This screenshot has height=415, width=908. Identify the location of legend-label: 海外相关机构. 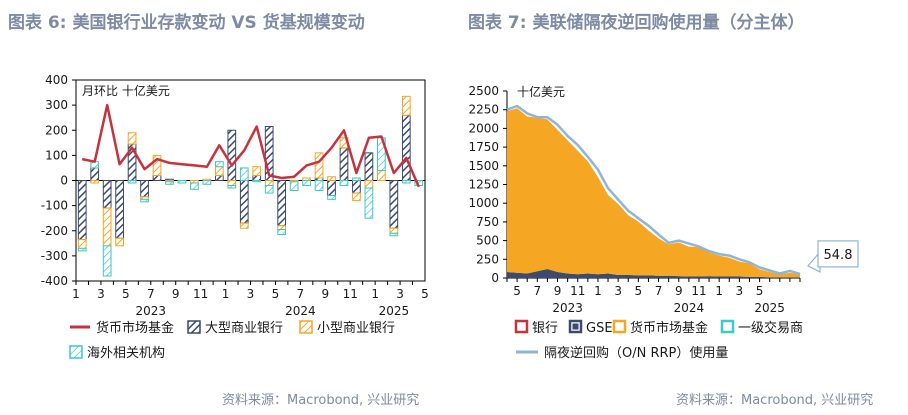
(126, 353).